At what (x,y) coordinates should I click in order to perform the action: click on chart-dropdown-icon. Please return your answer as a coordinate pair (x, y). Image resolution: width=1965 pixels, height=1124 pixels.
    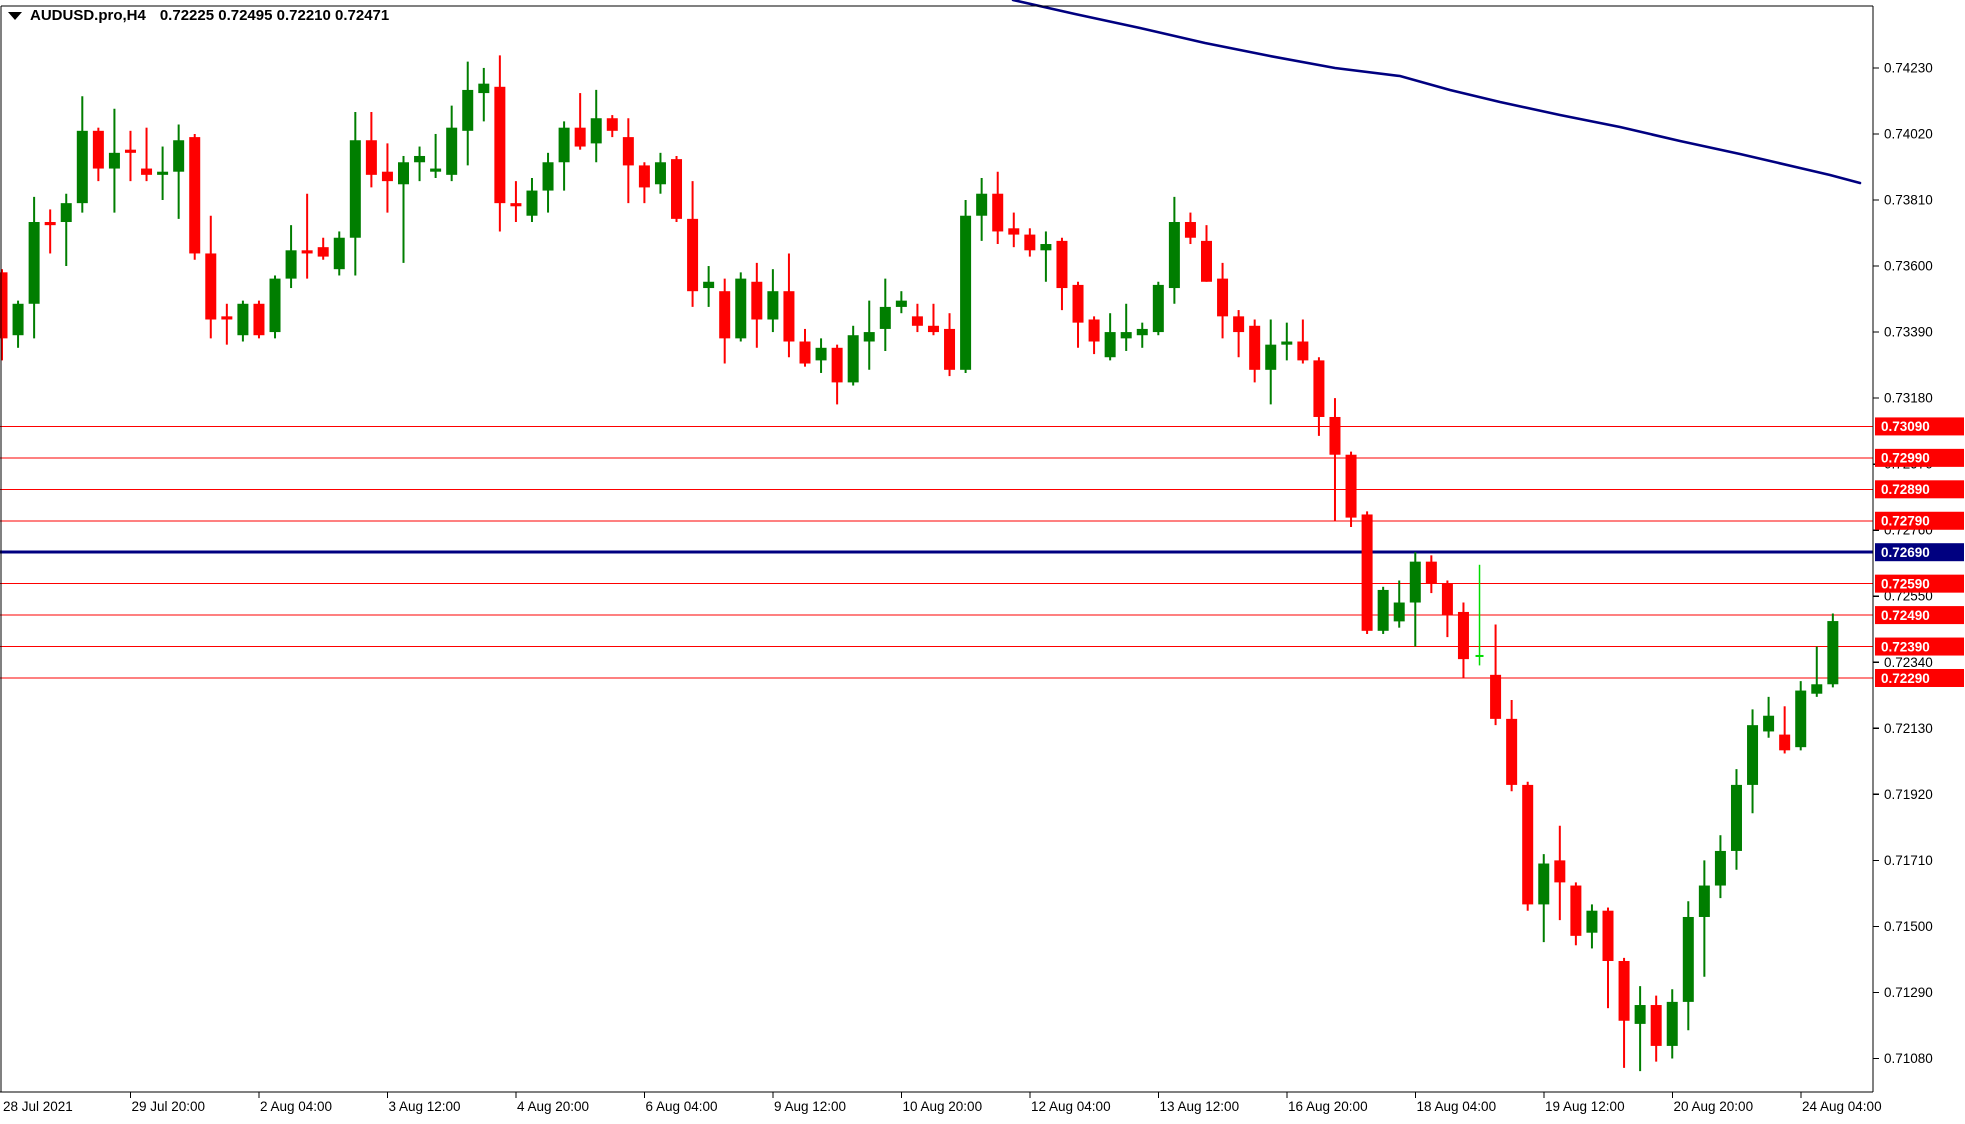
    Looking at the image, I should click on (15, 15).